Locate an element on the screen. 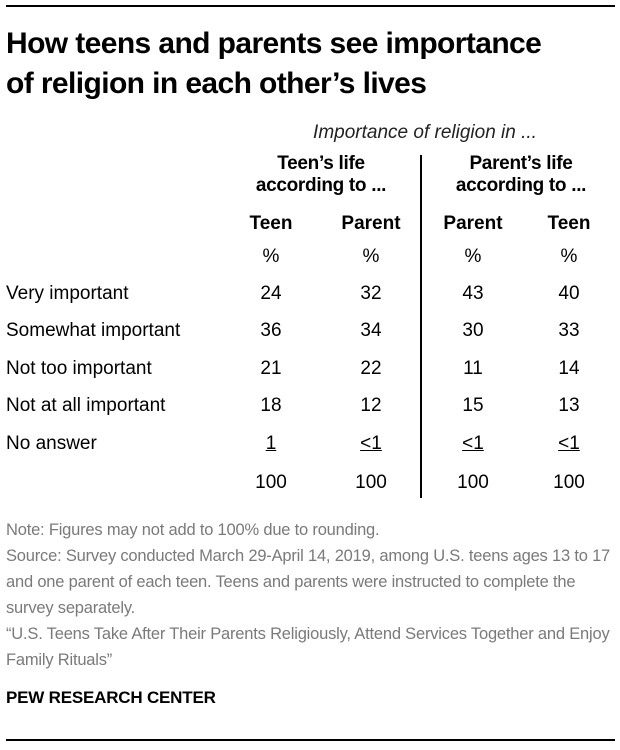 This screenshot has width=620, height=750. table-cell-value: 14 is located at coordinates (569, 368).